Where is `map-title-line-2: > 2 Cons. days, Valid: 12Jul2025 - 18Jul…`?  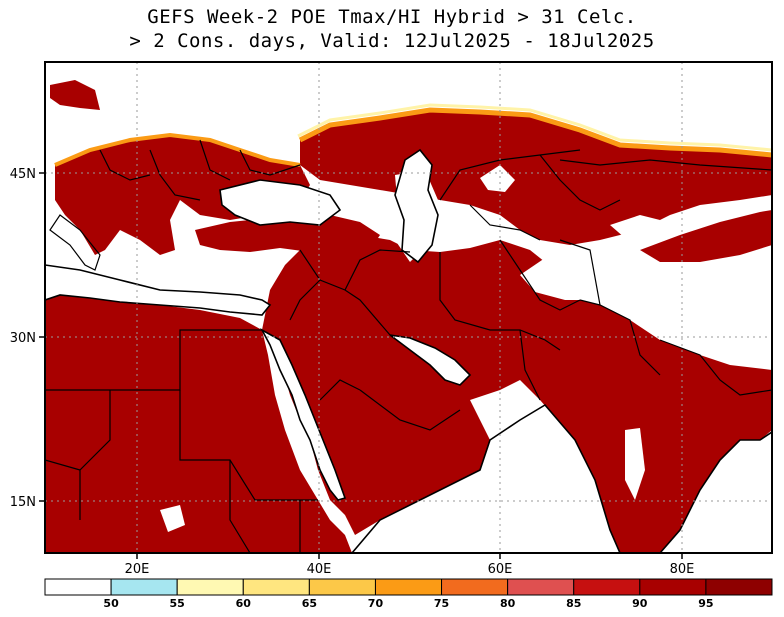 map-title-line-2: > 2 Cons. days, Valid: 12Jul2025 - 18Jul… is located at coordinates (392, 41).